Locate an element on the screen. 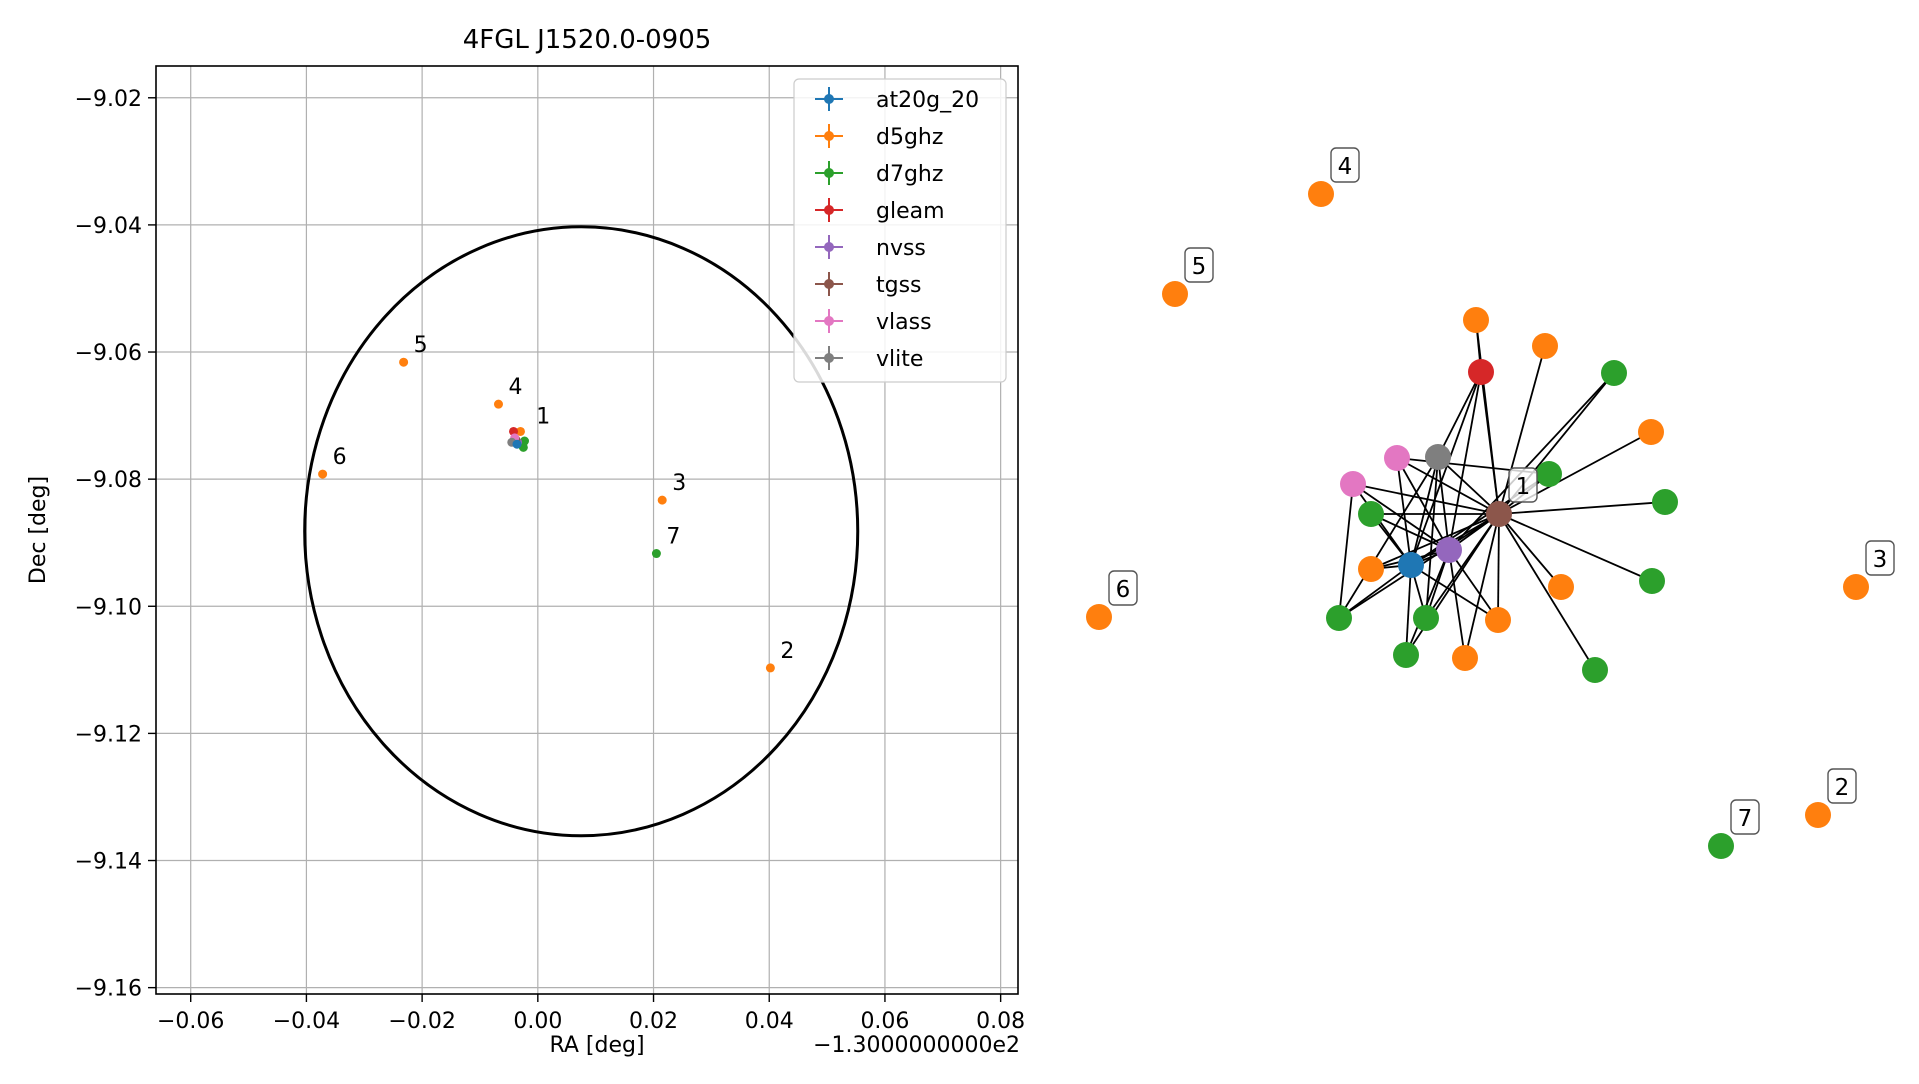 Image resolution: width=1919 pixels, height=1084 pixels. point-annotation: 6 is located at coordinates (340, 457).